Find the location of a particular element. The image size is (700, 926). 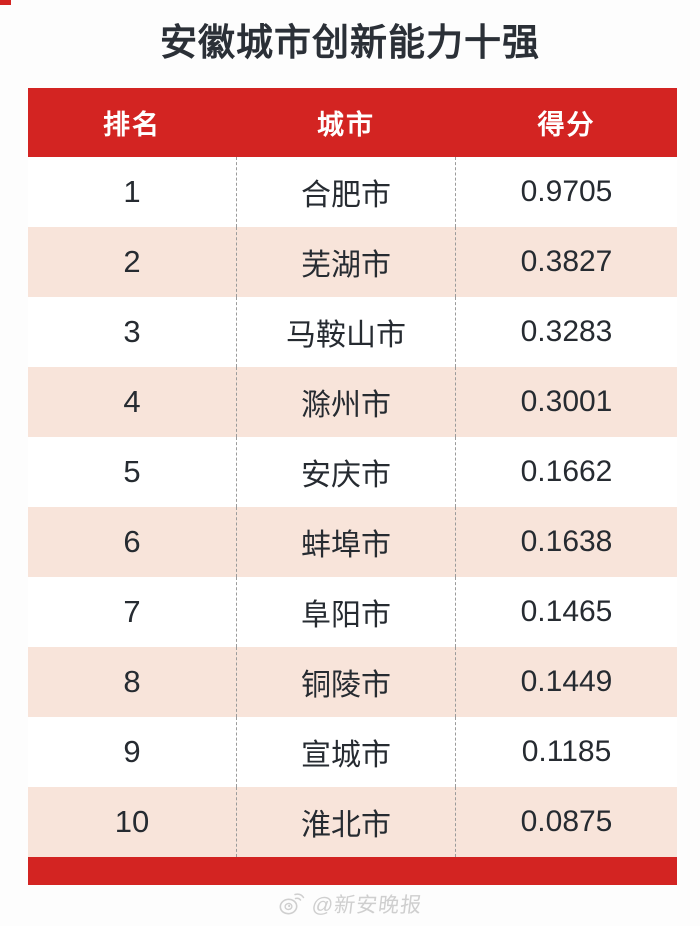

score-cell: 0.9705 is located at coordinates (566, 191).